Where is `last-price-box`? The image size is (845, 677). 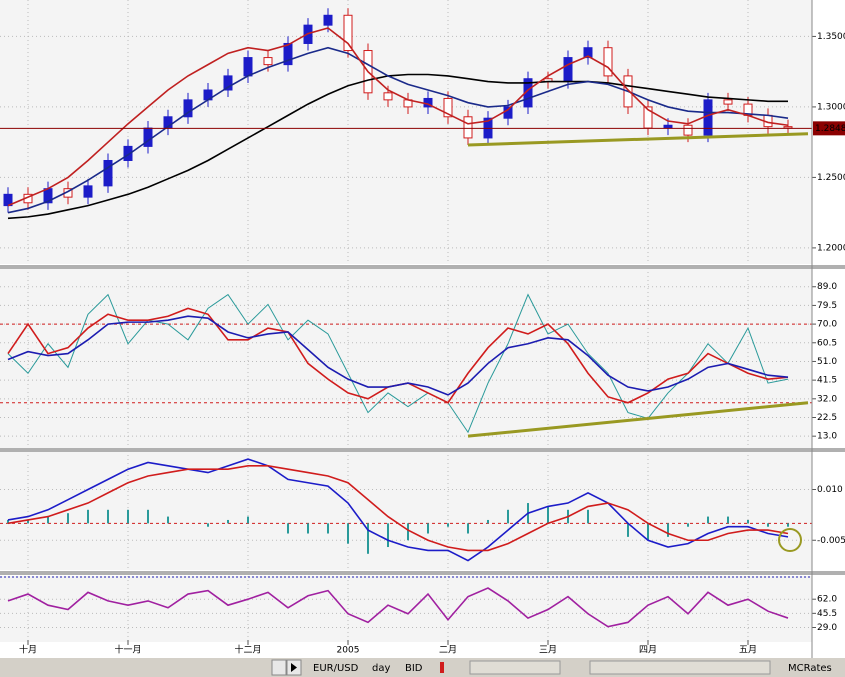
last-price-box is located at coordinates (829, 128).